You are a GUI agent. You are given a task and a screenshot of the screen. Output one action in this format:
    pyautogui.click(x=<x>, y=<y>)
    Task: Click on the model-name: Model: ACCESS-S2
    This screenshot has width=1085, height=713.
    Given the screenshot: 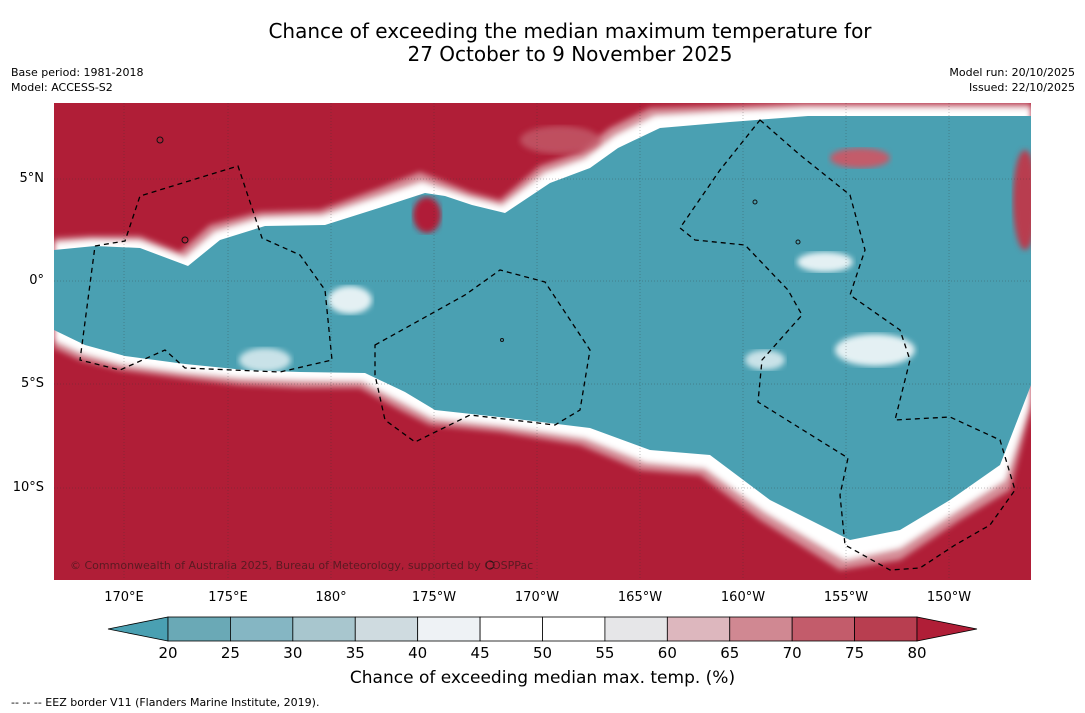 What is the action you would take?
    pyautogui.click(x=62, y=87)
    